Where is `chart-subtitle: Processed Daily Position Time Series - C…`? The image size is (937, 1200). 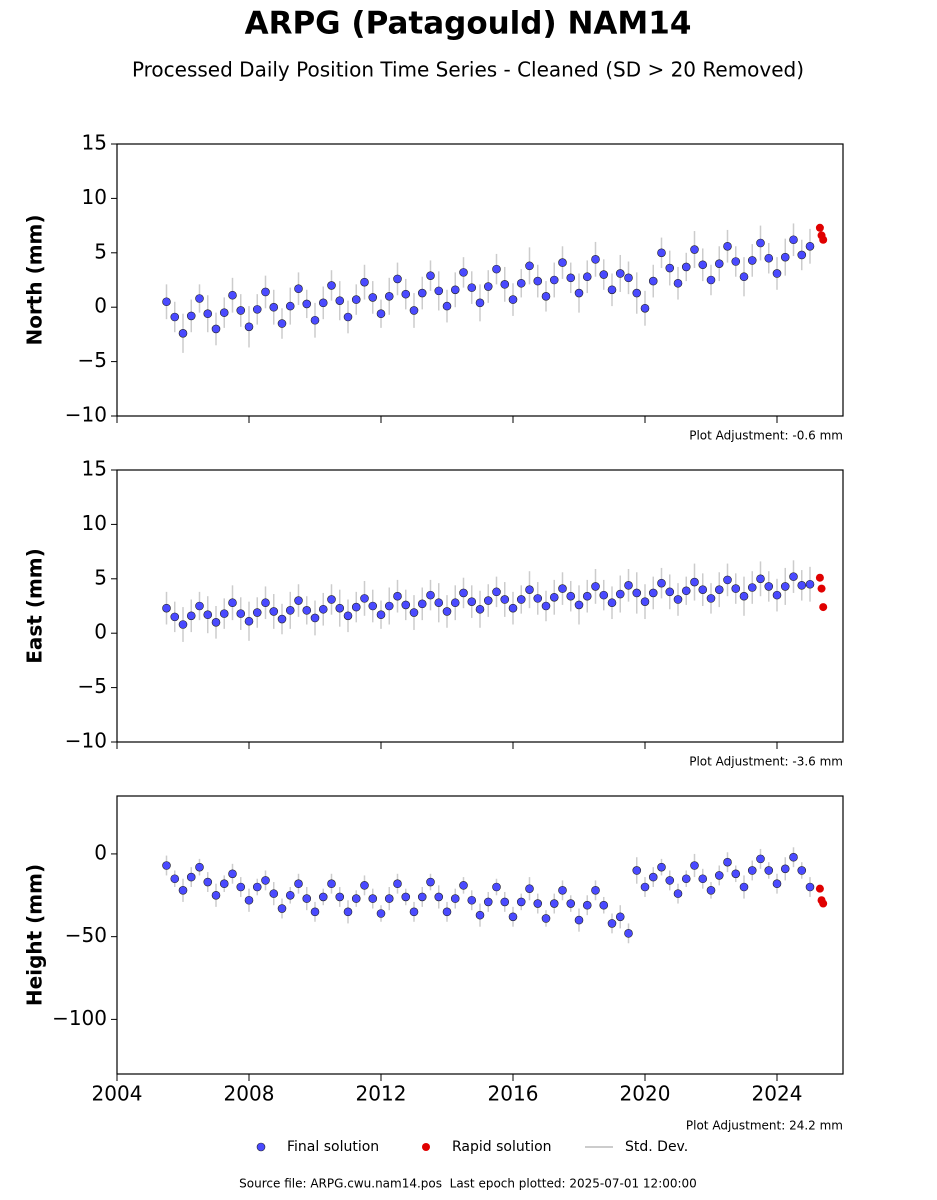
chart-subtitle: Processed Daily Position Time Series - C… is located at coordinates (468, 70).